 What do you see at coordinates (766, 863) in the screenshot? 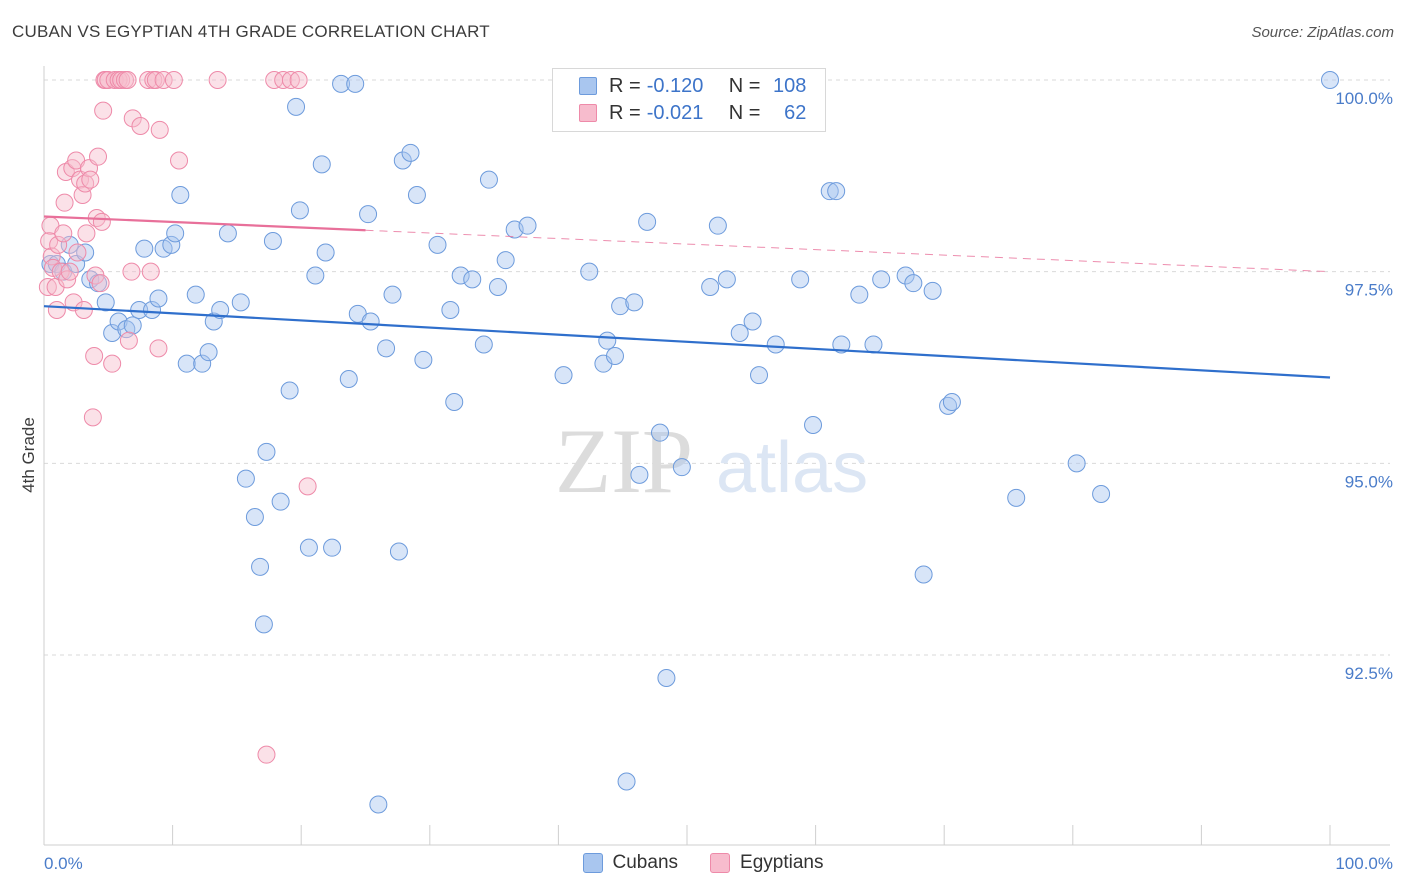
I see `legend-item-egyptians: Egyptians` at bounding box center [766, 863].